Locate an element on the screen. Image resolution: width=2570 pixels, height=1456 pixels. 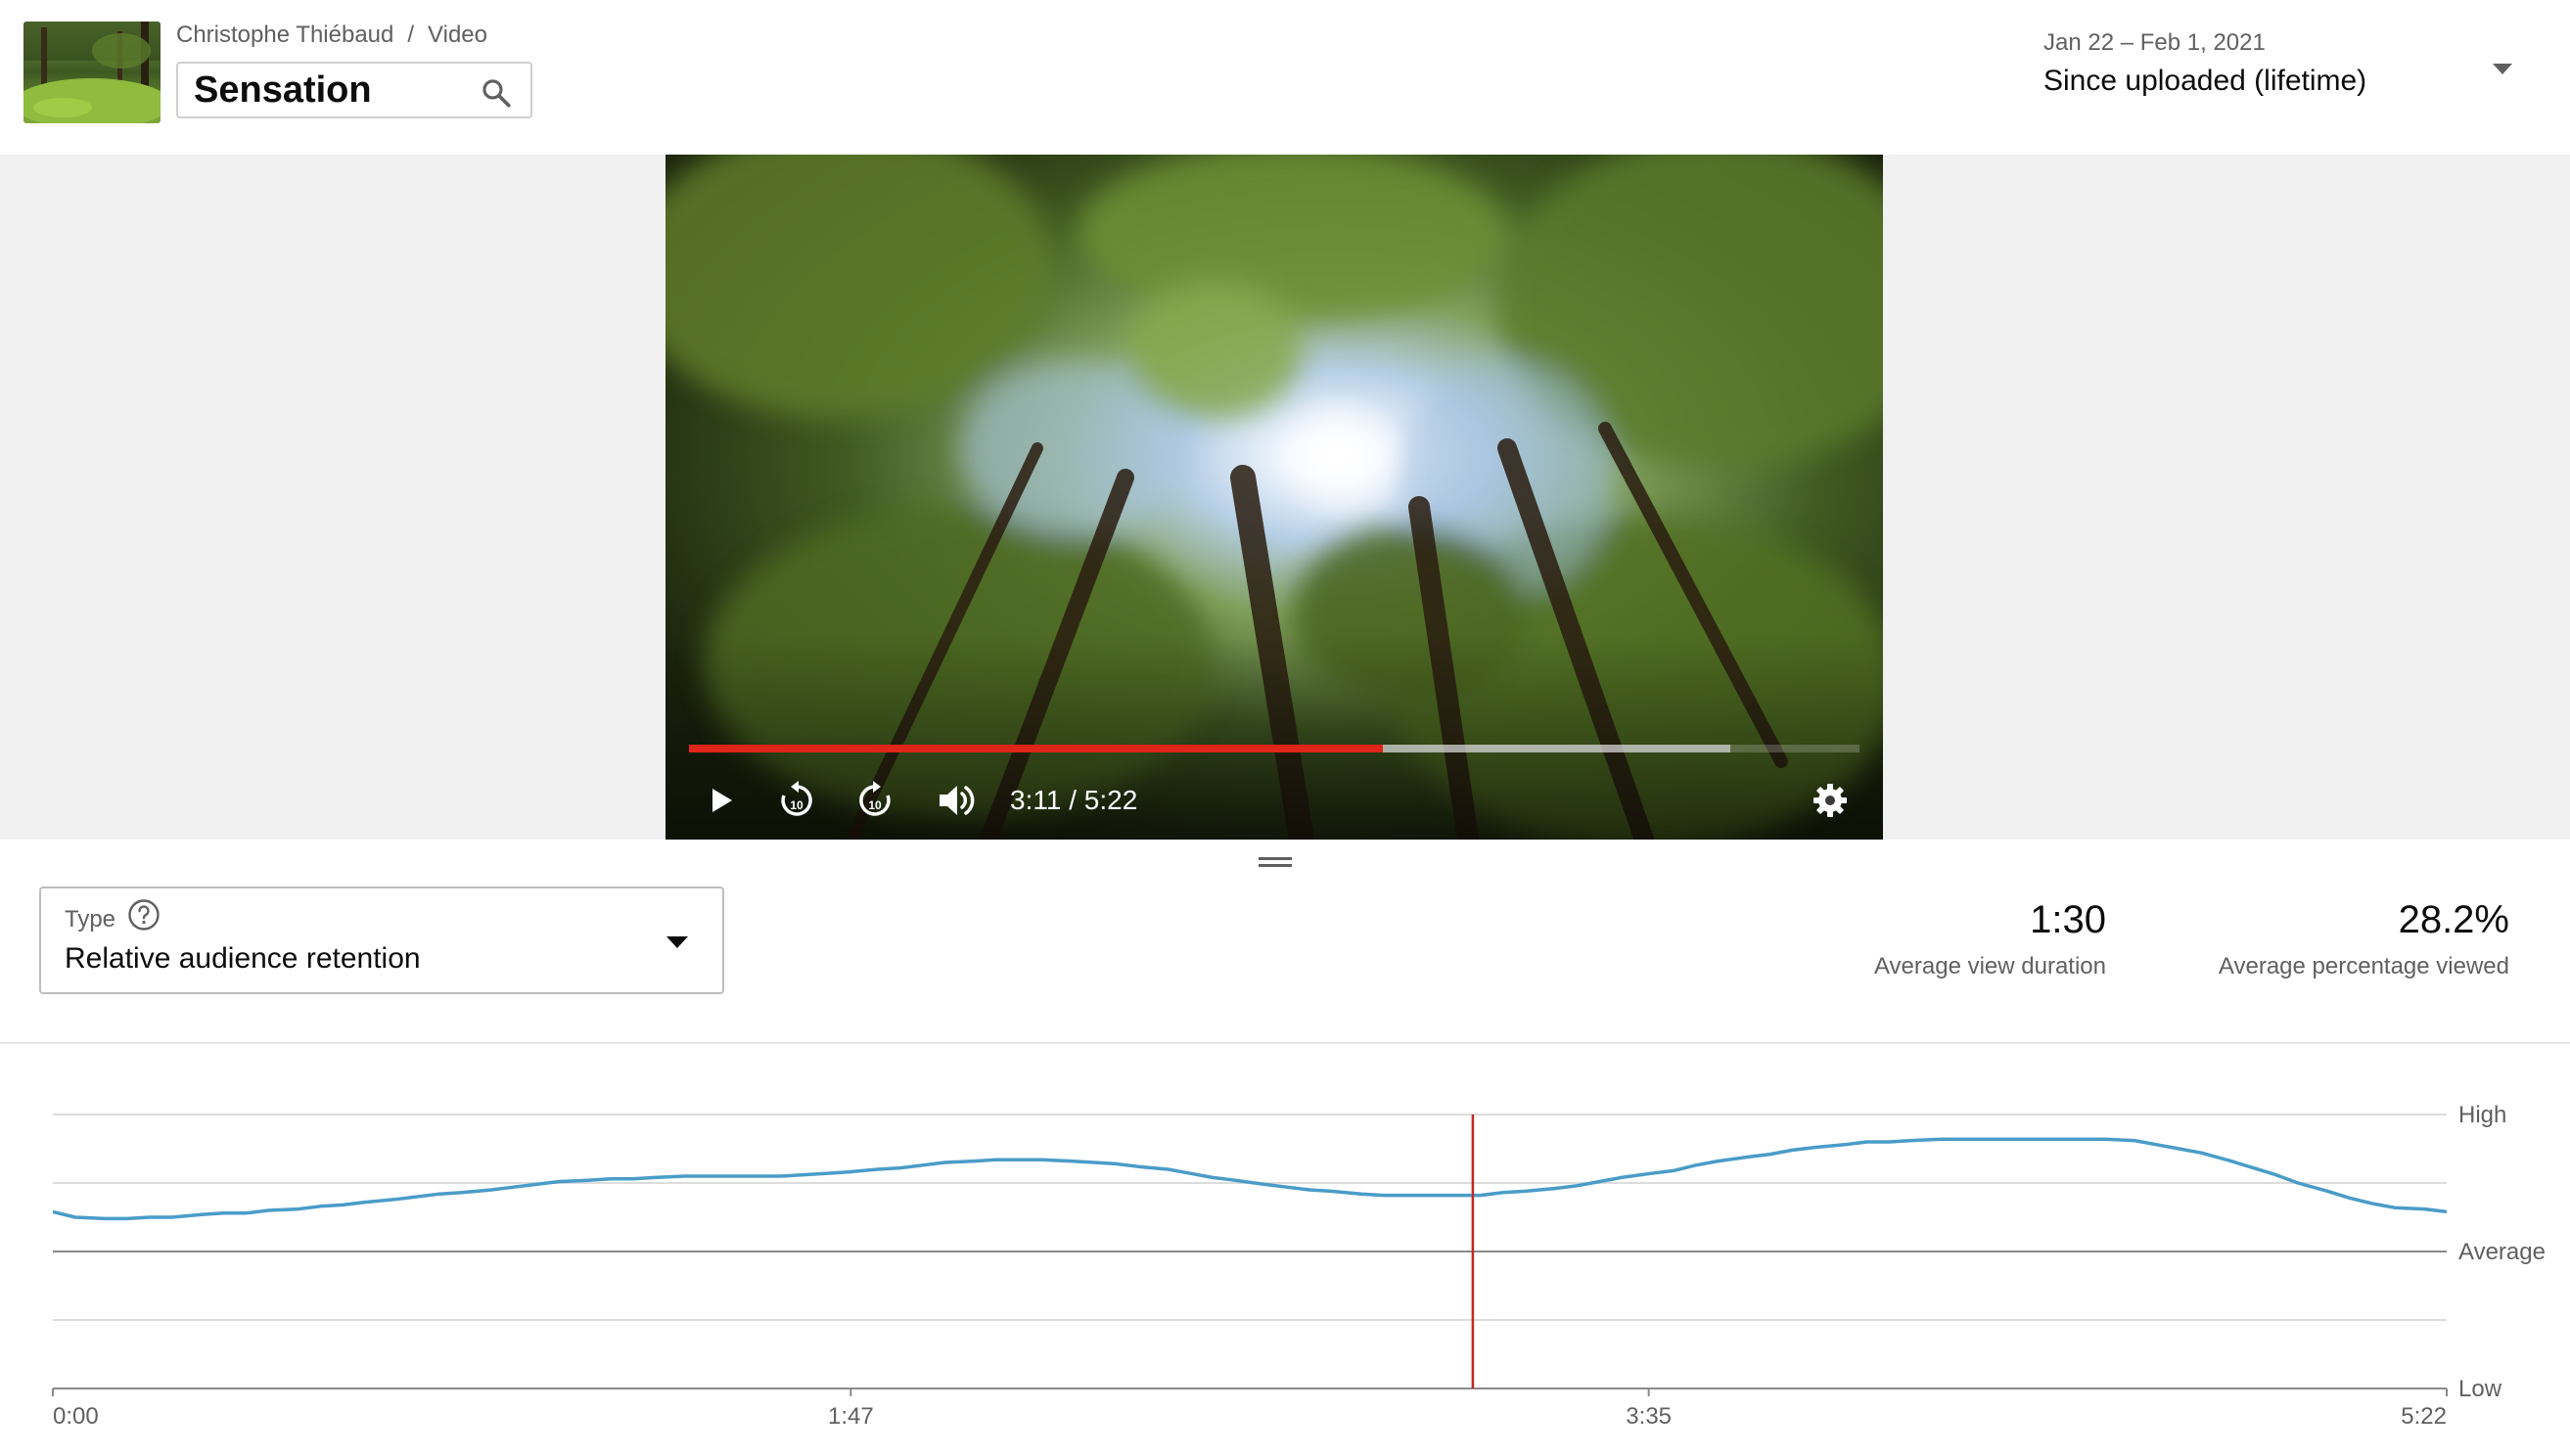
period-selector: Since uploaded (lifetime) is located at coordinates (2205, 81).